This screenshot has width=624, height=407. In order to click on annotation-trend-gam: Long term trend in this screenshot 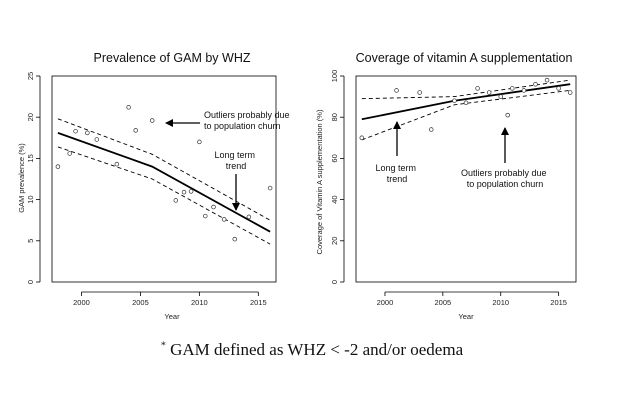, I will do `click(235, 160)`.